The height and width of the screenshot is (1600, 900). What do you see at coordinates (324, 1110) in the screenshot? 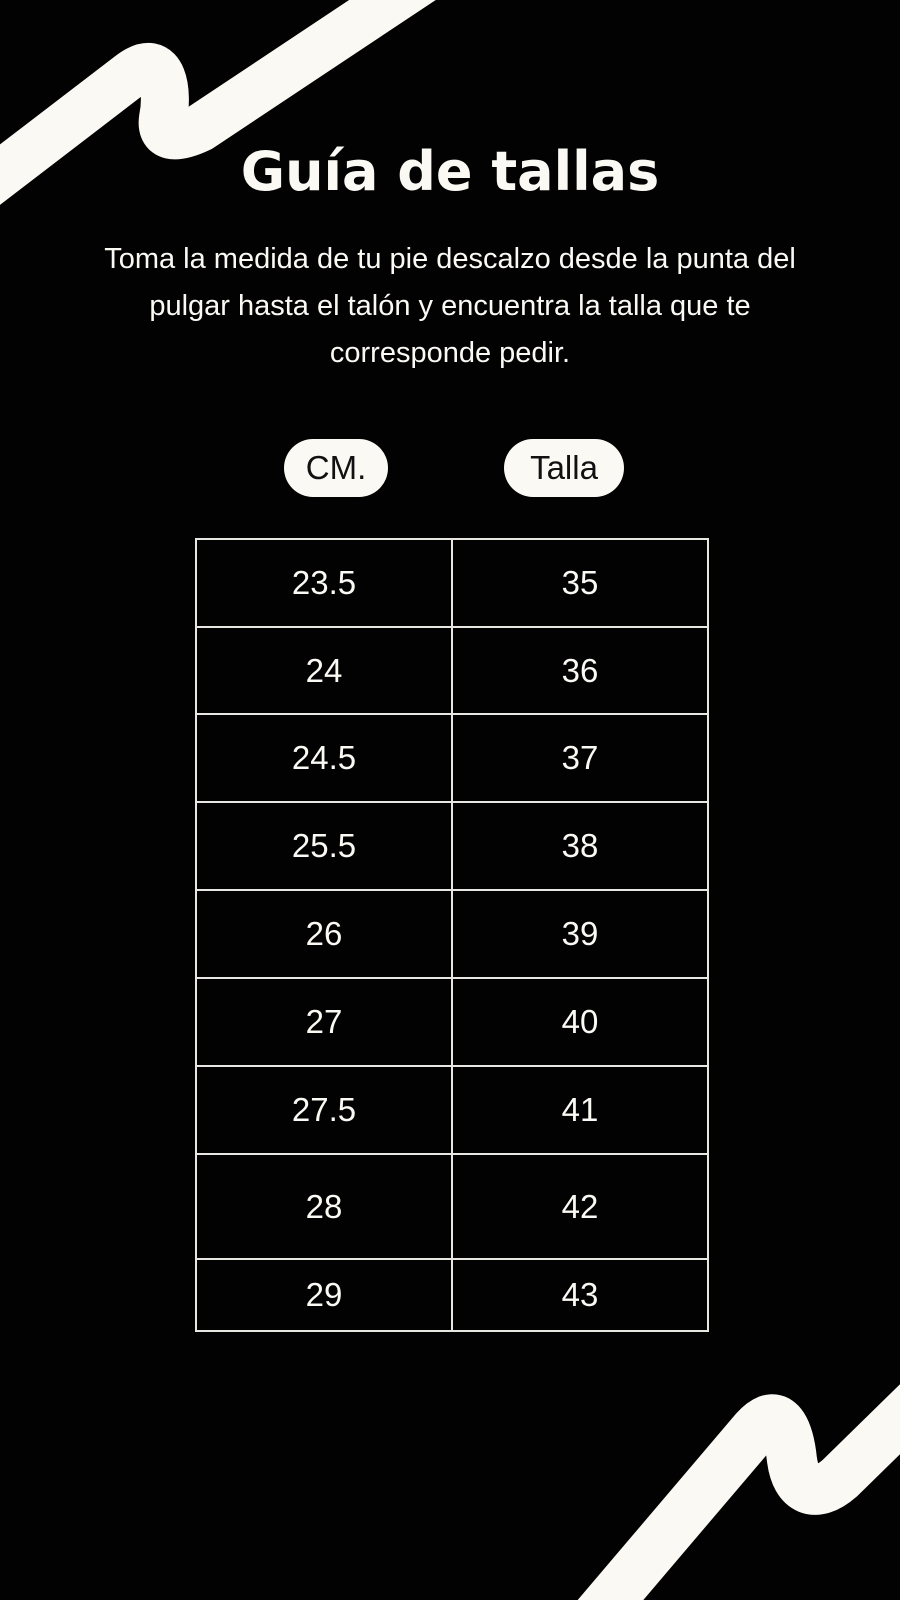
I see `cell-cm: 27.5` at bounding box center [324, 1110].